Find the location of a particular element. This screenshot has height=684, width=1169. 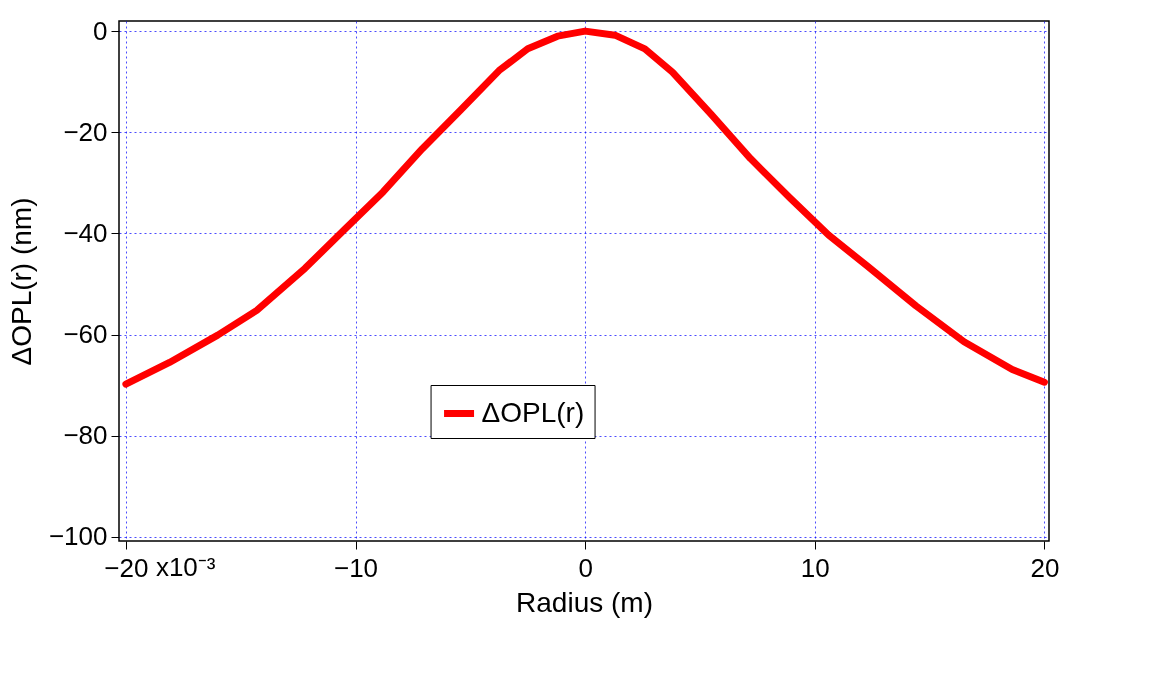

x-tick-label: 10 is located at coordinates (815, 567).